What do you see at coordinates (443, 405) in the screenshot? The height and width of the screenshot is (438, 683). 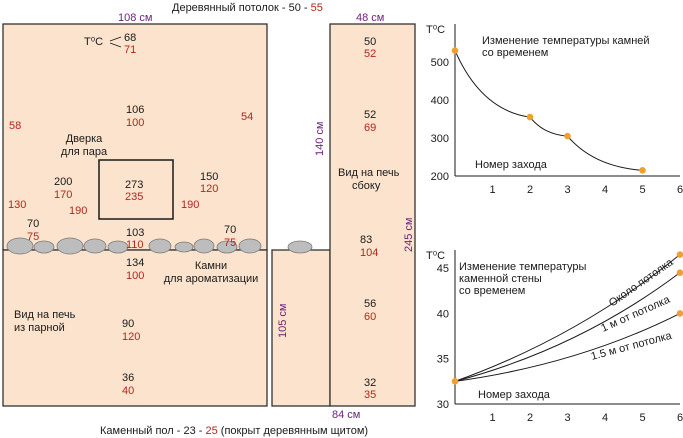 I see `y-tick-label: 30` at bounding box center [443, 405].